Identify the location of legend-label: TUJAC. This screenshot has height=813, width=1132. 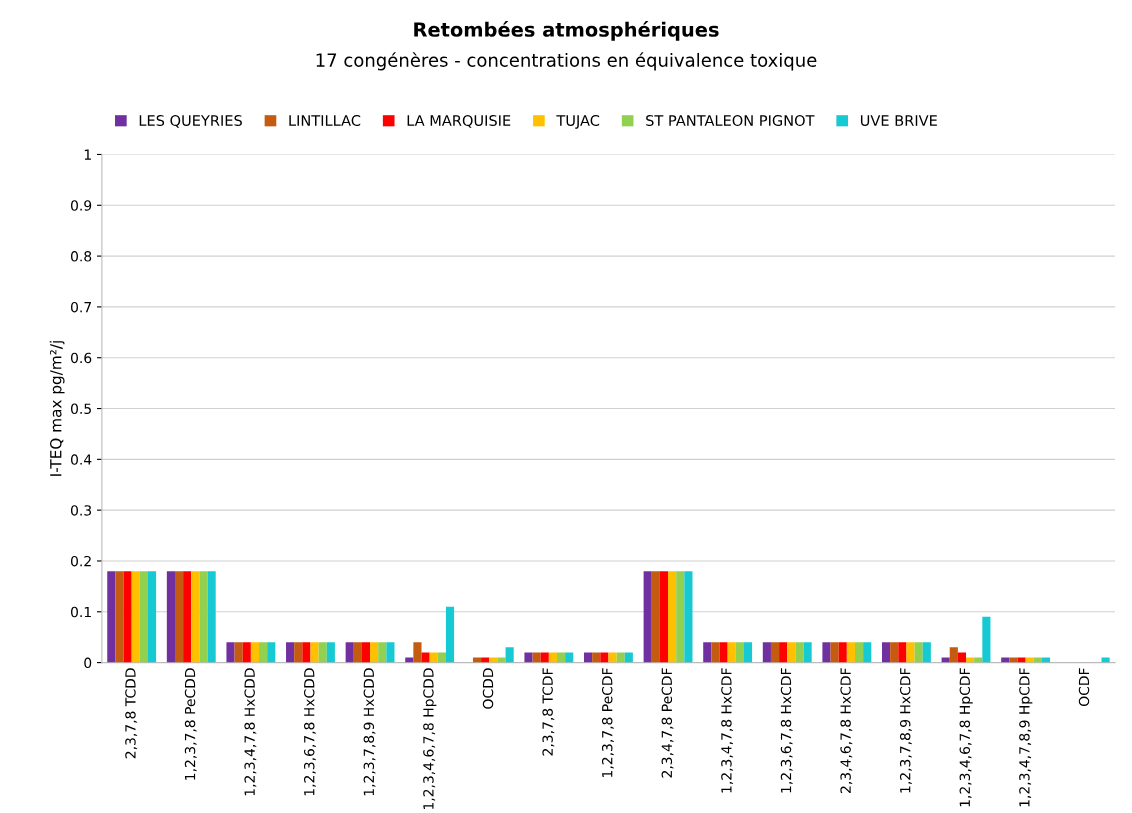
(578, 122).